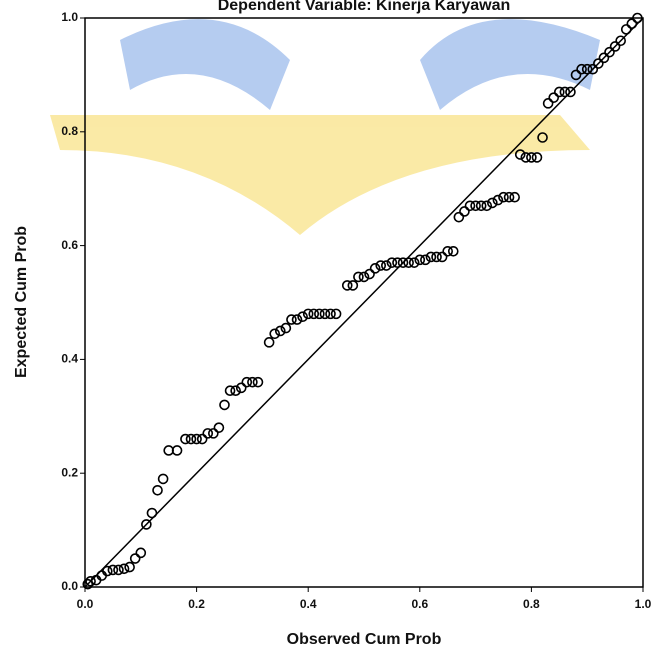 The image size is (662, 654). Describe the element at coordinates (69, 359) in the screenshot. I see `y-tick-label: 0.4` at that location.